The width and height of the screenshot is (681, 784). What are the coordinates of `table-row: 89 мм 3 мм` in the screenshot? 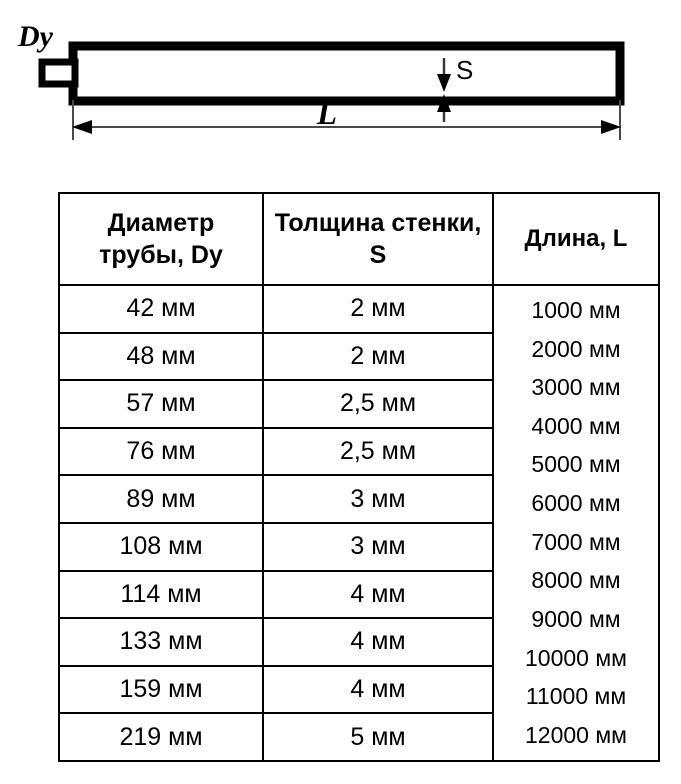 It's located at (358, 499).